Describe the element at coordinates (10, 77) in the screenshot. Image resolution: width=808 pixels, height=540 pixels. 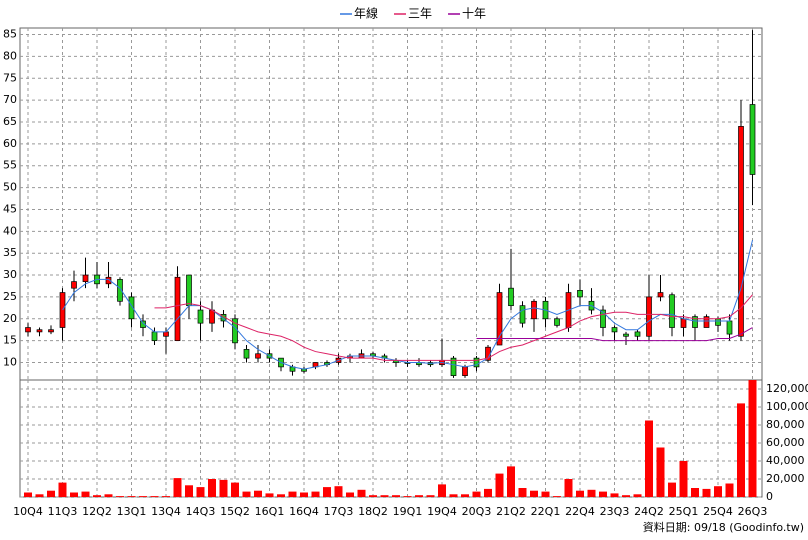
I see `y-tick-label: 75` at that location.